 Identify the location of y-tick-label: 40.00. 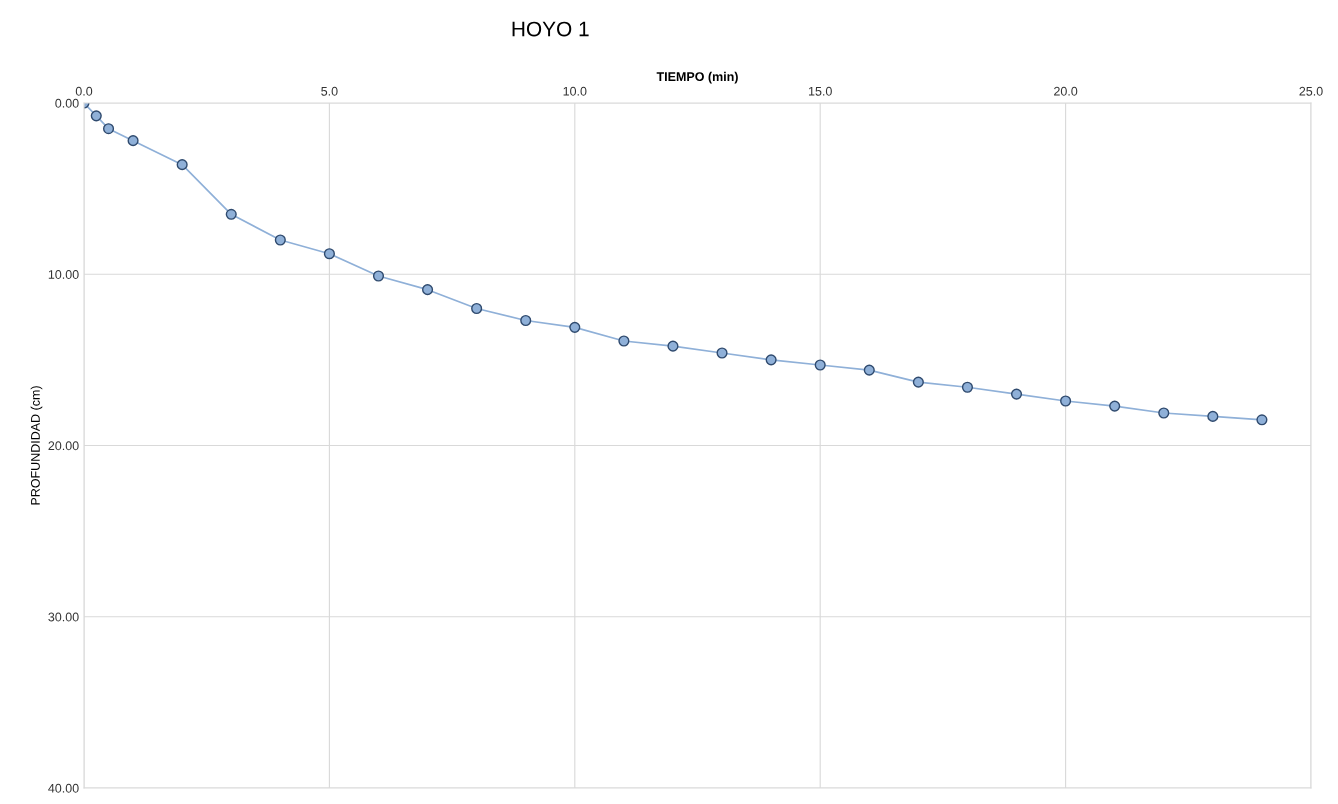
(63, 788).